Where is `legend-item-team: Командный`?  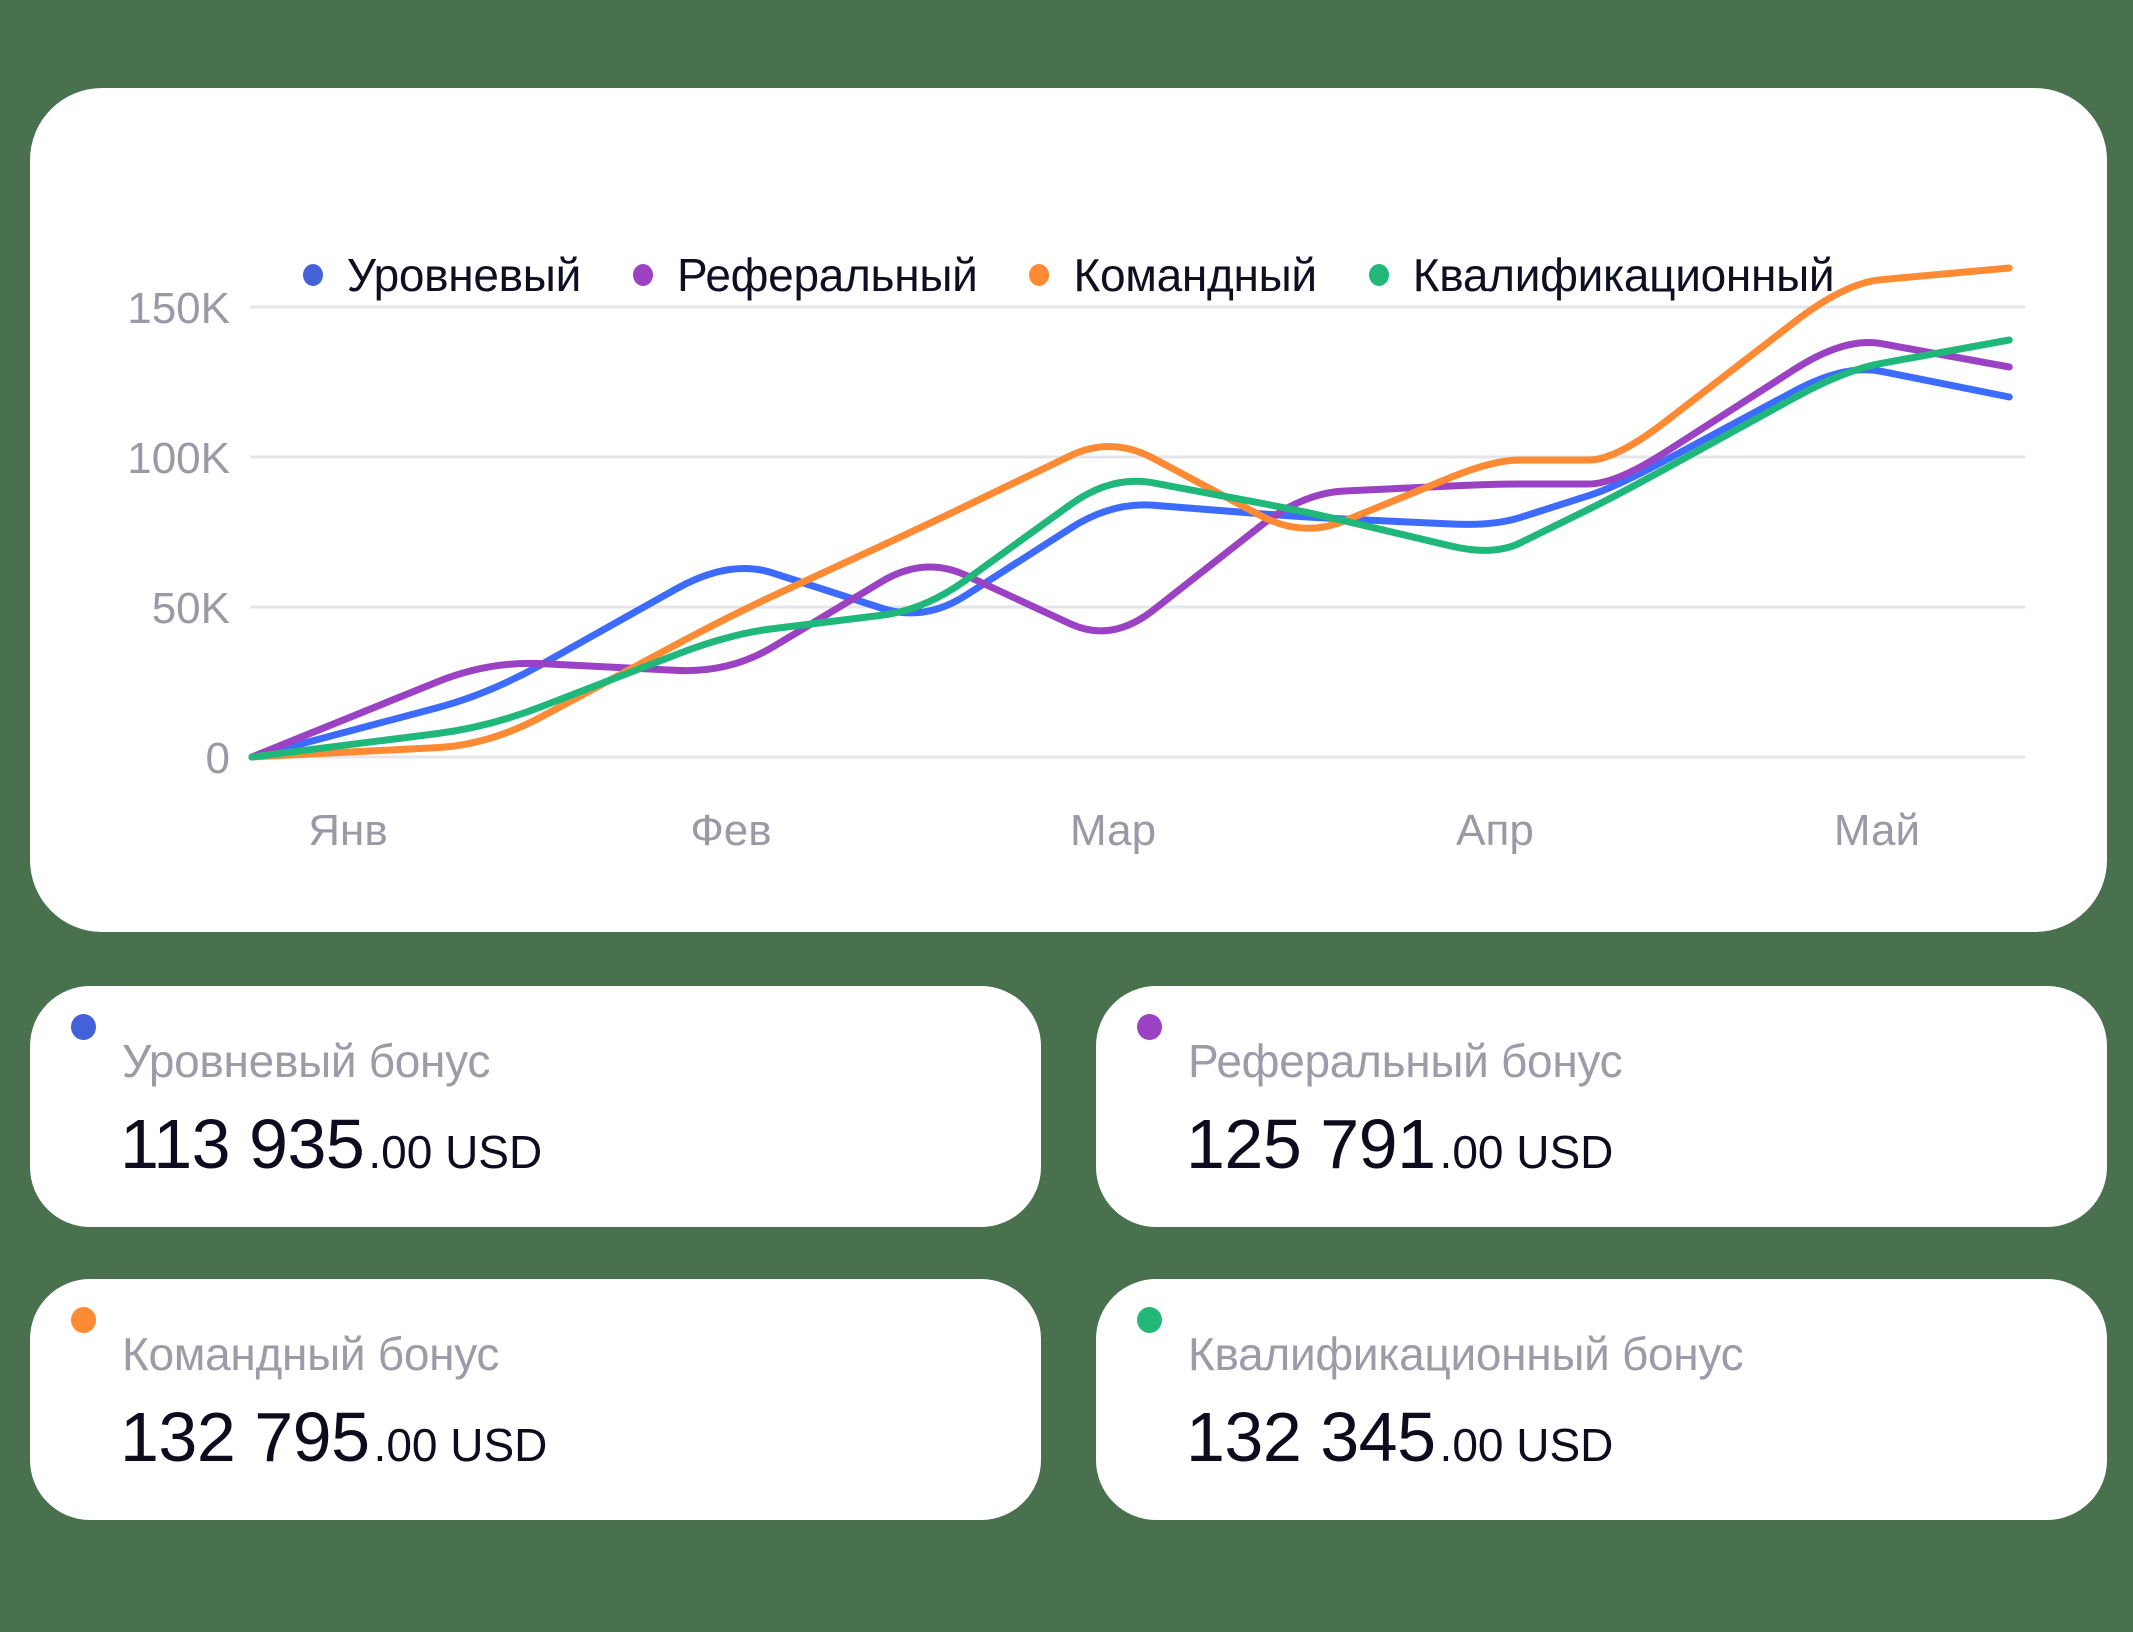
legend-item-team: Командный is located at coordinates (1173, 275).